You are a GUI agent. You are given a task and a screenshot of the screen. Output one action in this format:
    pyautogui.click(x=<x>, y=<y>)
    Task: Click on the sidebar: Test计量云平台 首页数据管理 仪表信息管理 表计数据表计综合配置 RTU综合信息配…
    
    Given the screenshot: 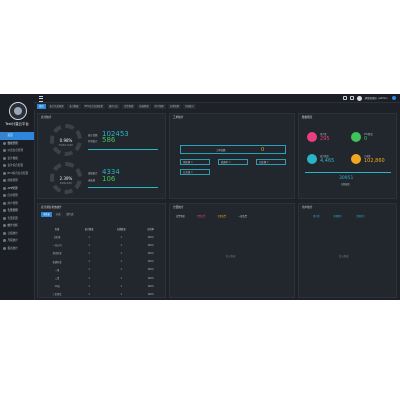 What is the action you would take?
    pyautogui.click(x=17, y=197)
    